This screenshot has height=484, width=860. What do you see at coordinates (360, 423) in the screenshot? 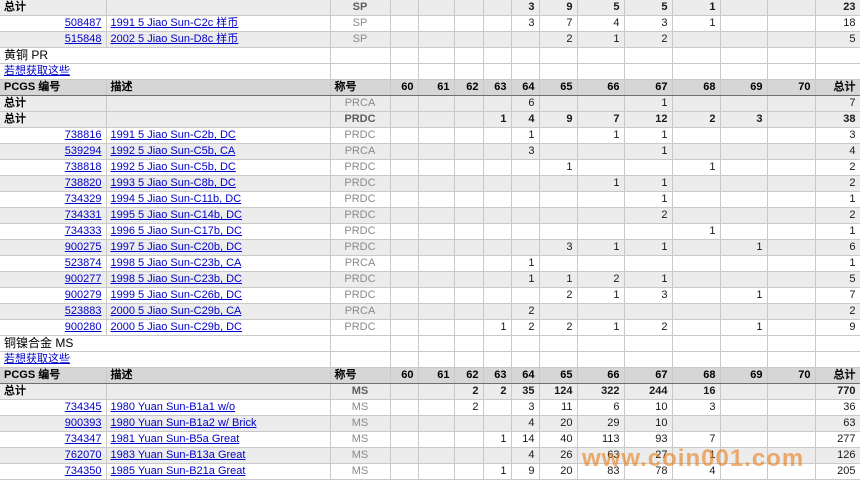
I see `designation-cell: MS` at bounding box center [360, 423].